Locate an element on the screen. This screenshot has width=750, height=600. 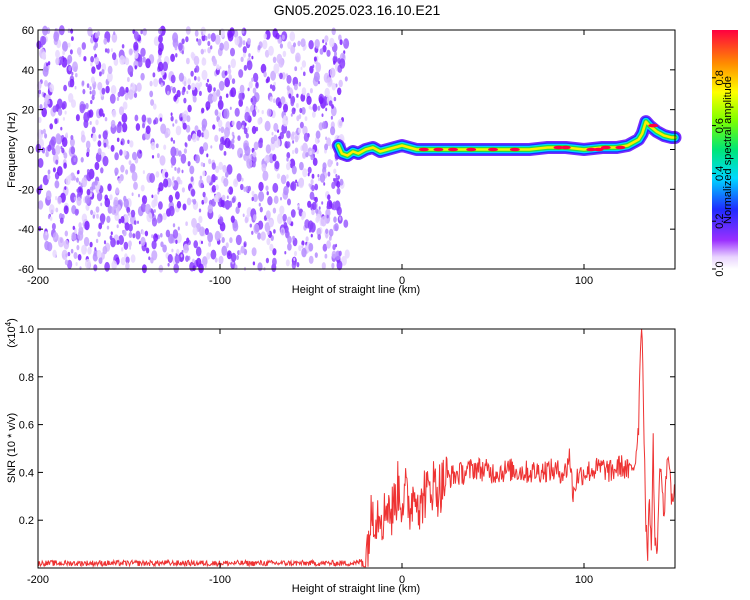
ridge-hotspot is located at coordinates (514, 149).